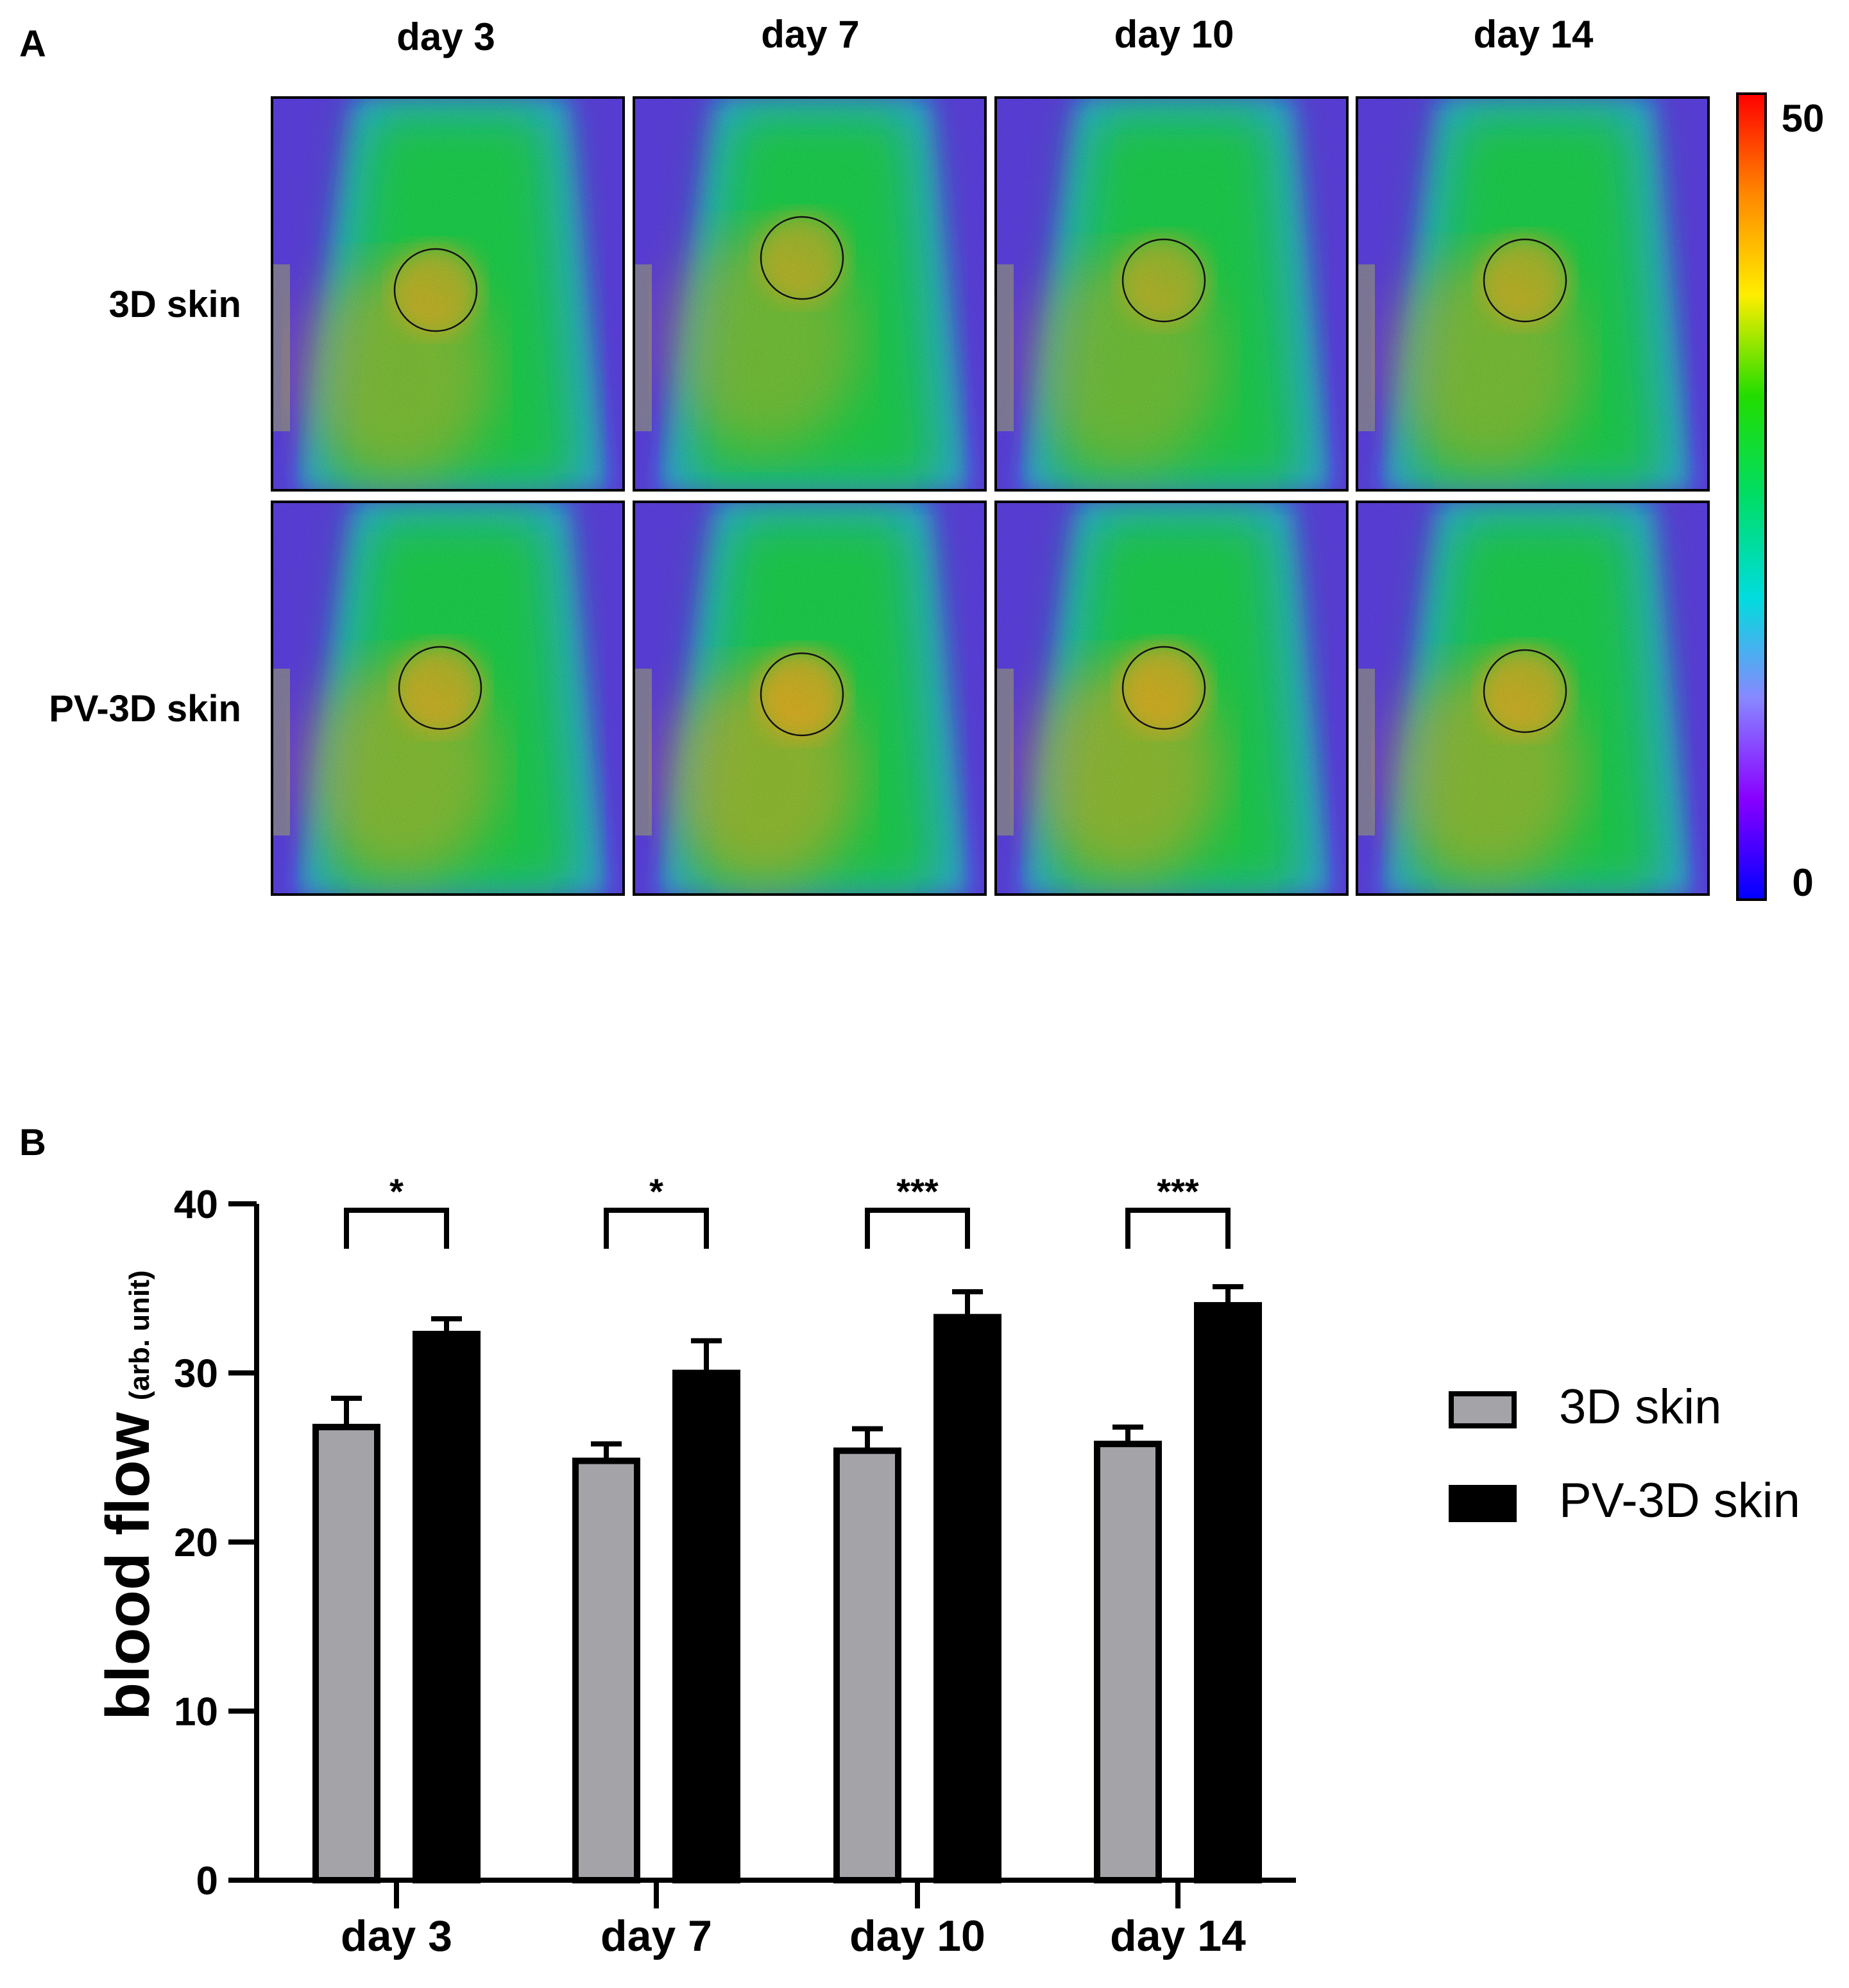 The width and height of the screenshot is (1849, 1988). I want to click on column-label-day-7: day 7, so click(810, 34).